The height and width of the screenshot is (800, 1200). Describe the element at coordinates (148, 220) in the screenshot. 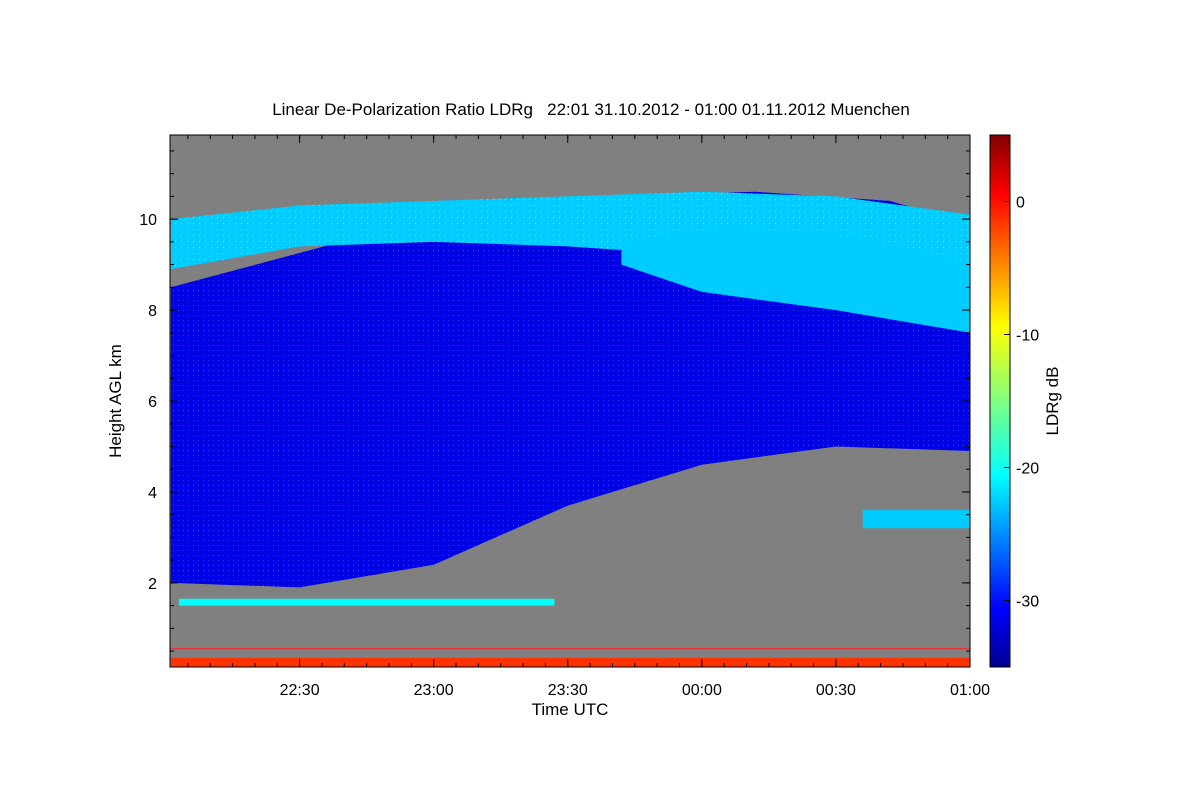

I see `y-tick-label: 10` at that location.